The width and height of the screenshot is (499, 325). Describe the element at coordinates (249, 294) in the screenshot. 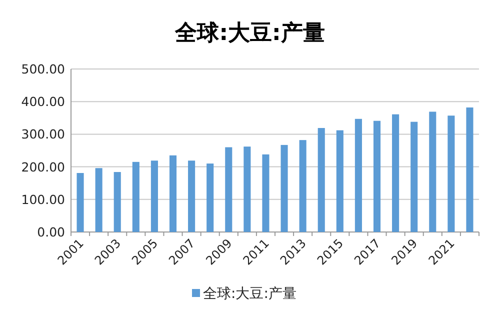

I see `legend-label: 全球:大豆:产量` at that location.